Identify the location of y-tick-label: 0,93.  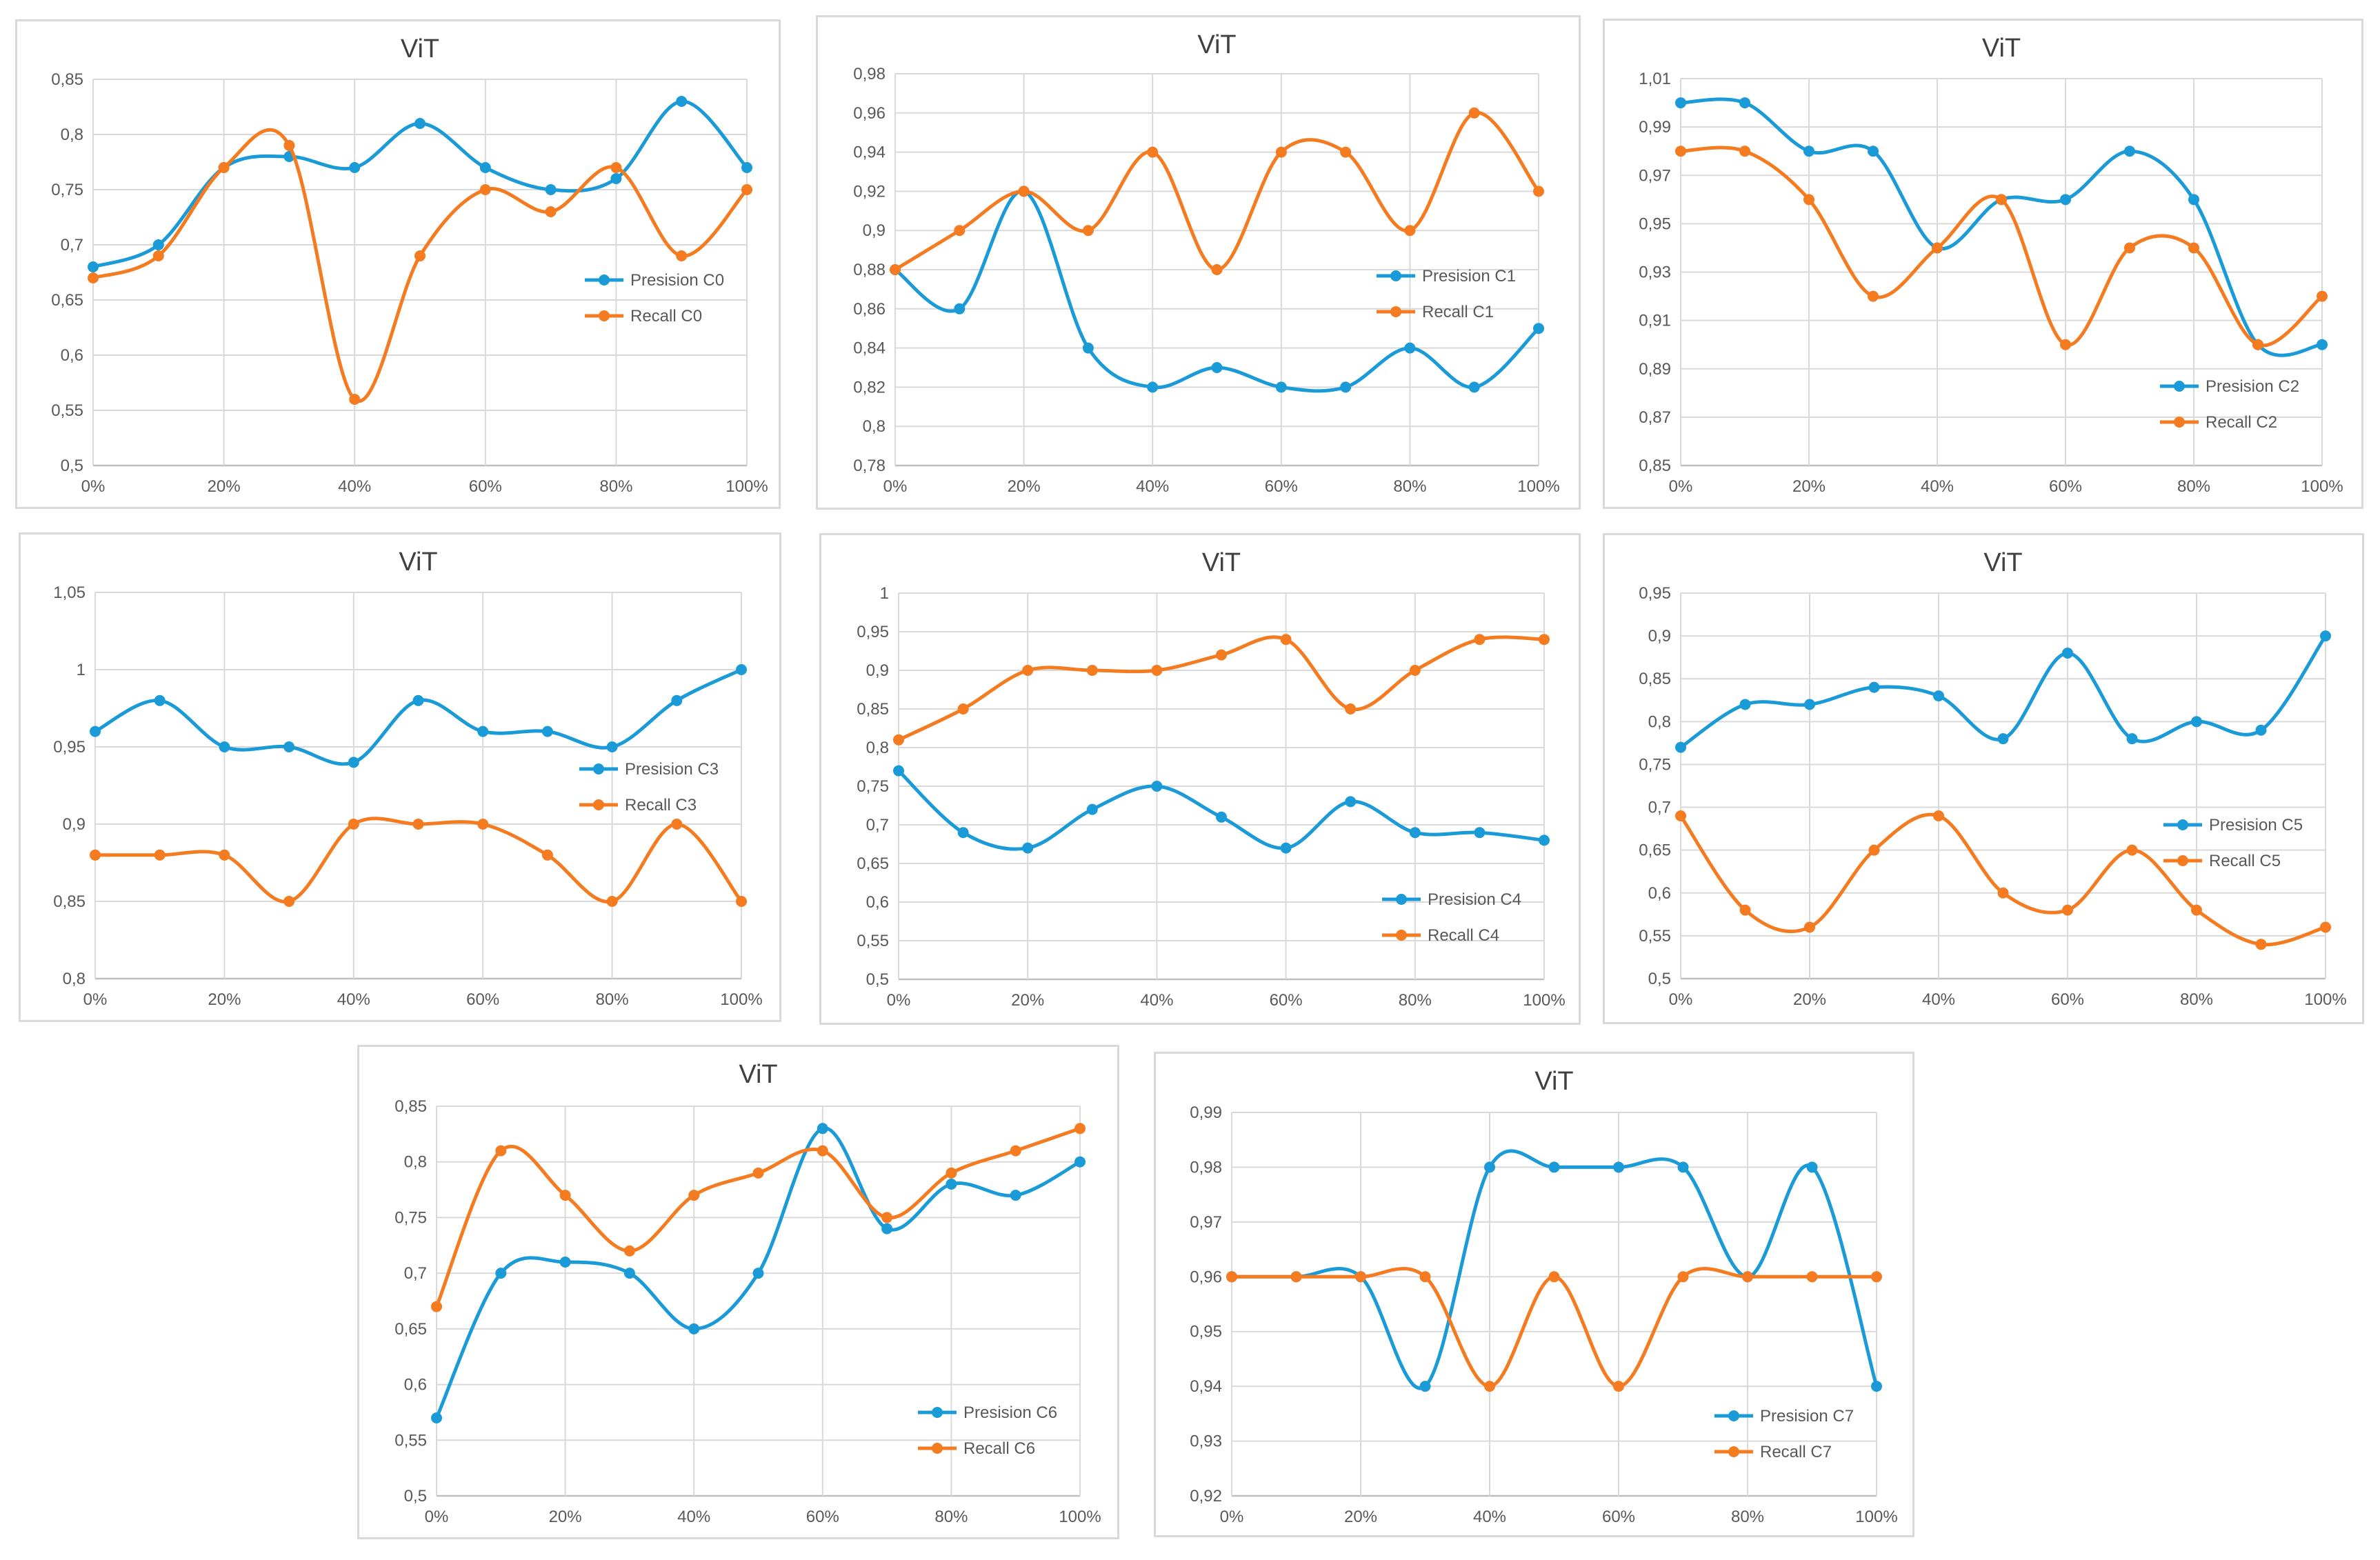
(1206, 1441).